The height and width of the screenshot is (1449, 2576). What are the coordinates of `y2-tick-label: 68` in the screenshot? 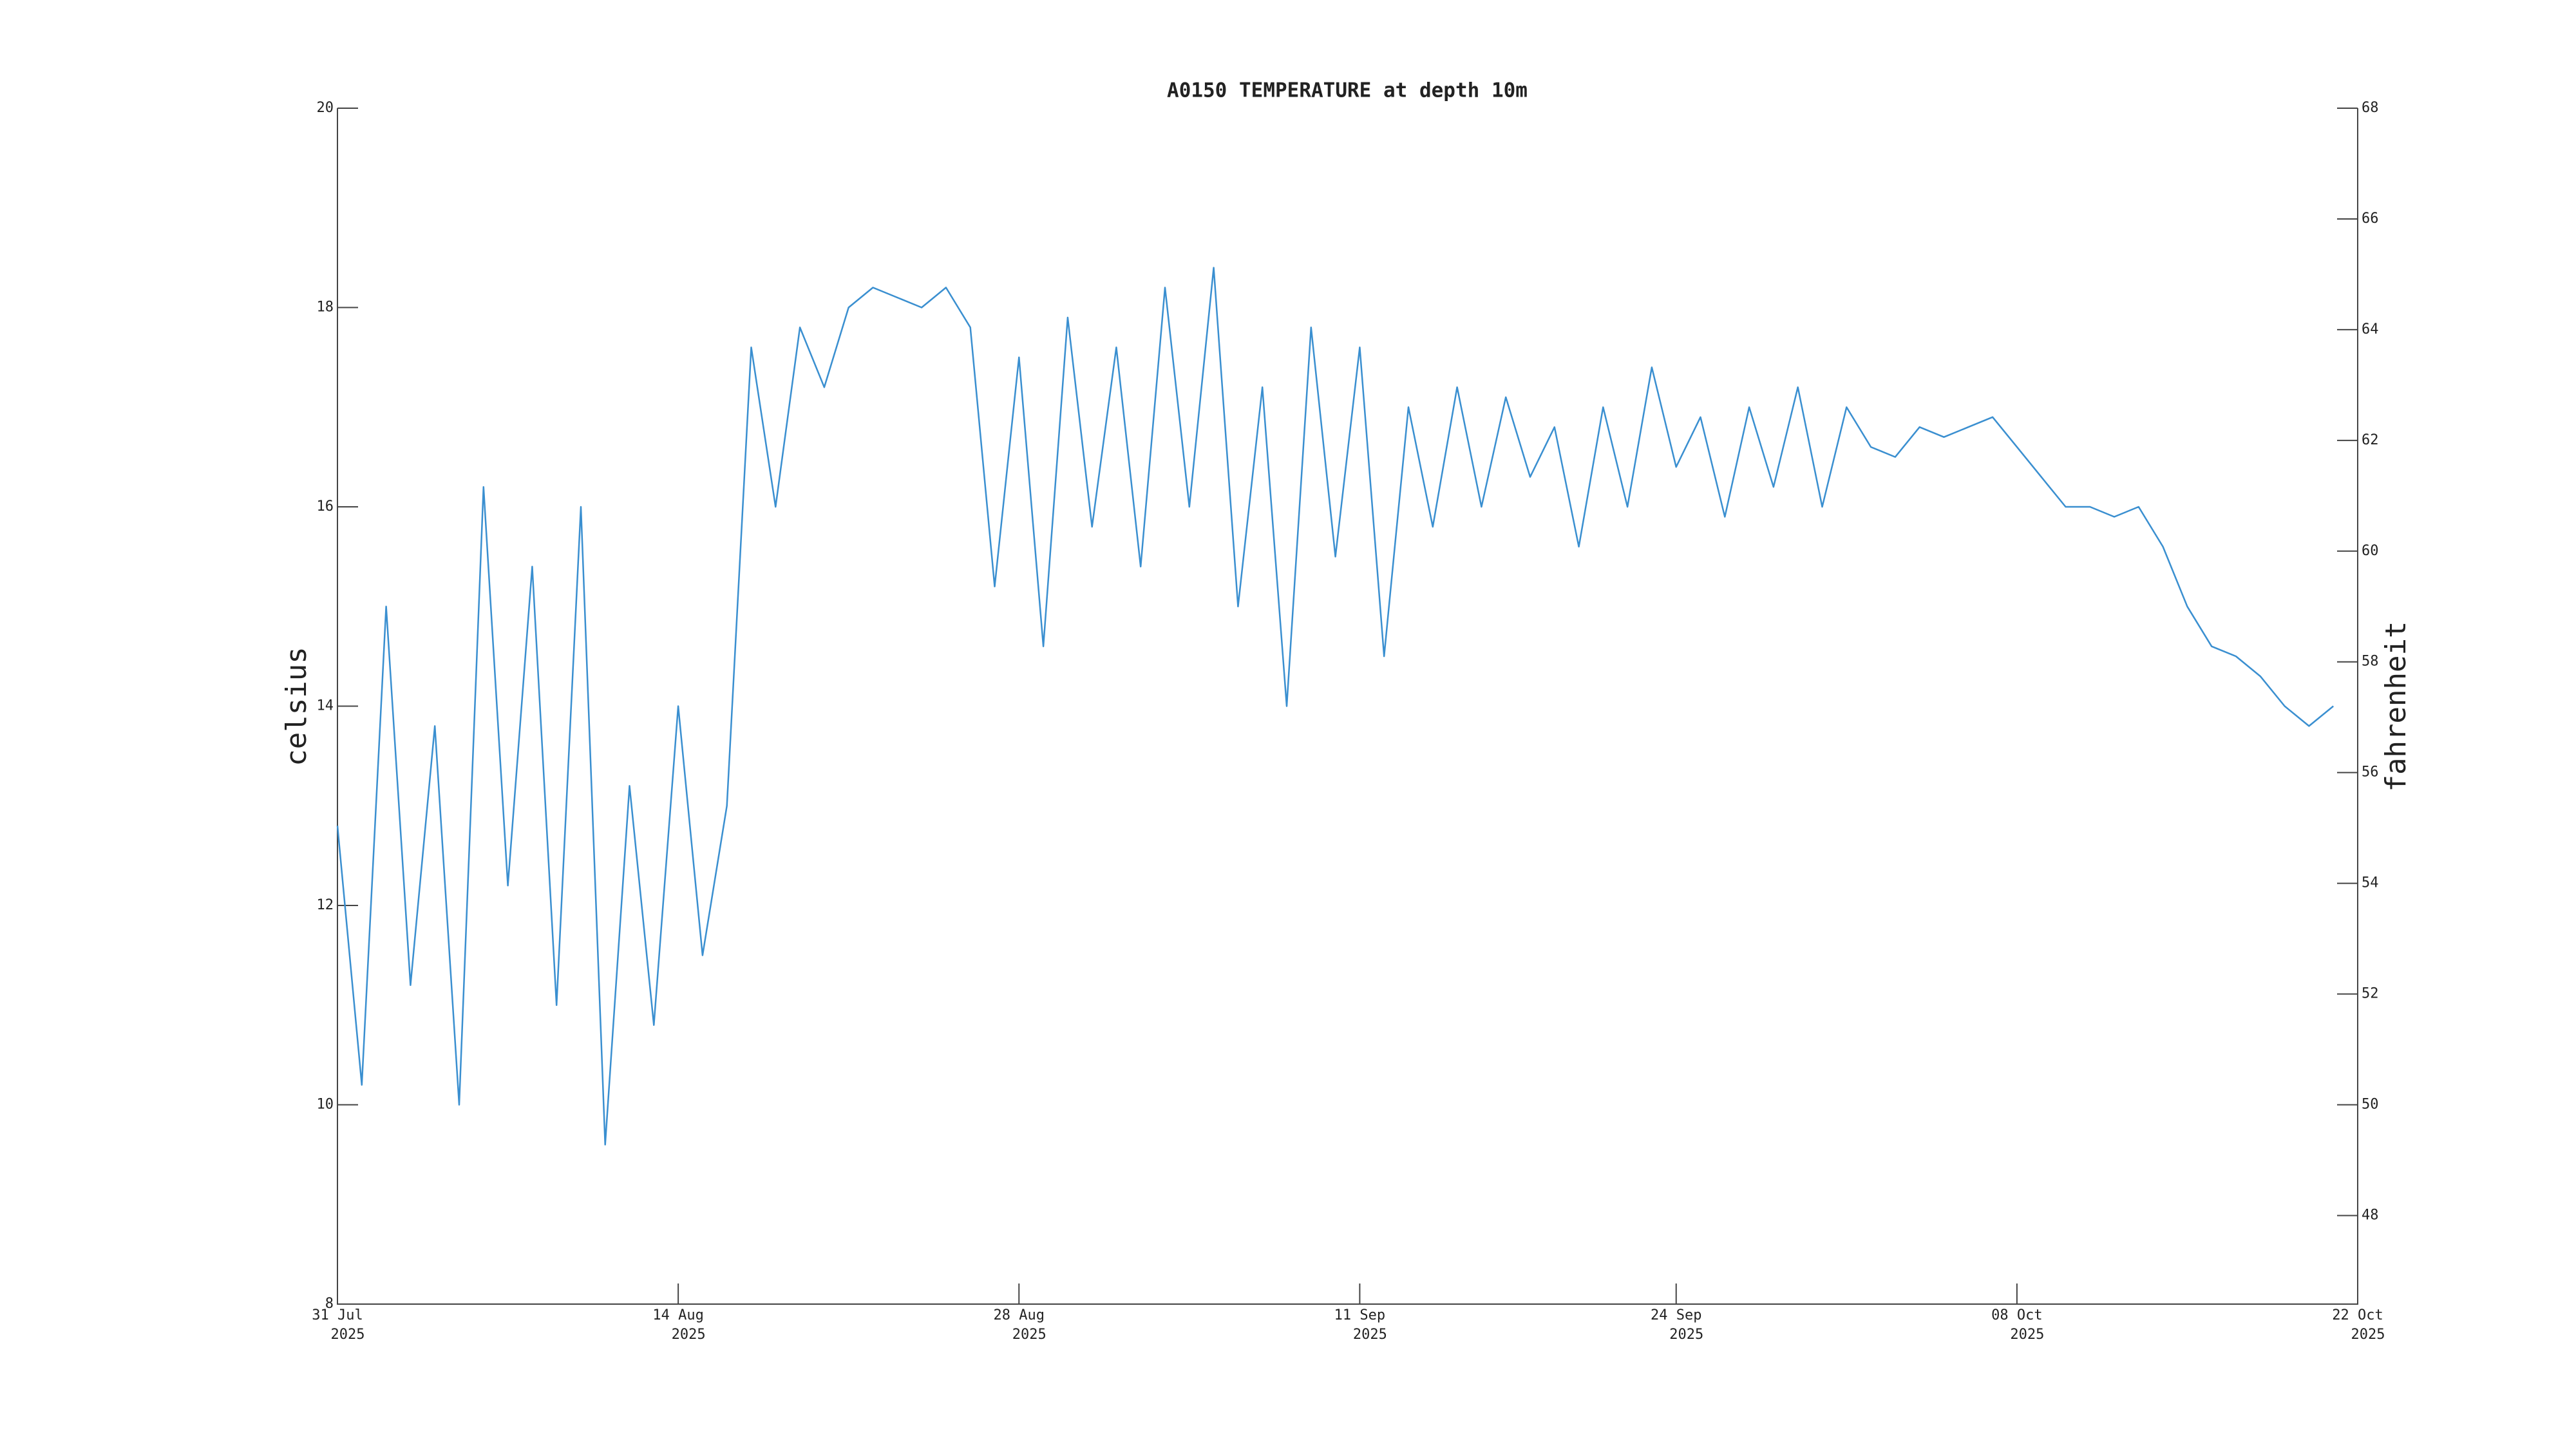 It's located at (2370, 108).